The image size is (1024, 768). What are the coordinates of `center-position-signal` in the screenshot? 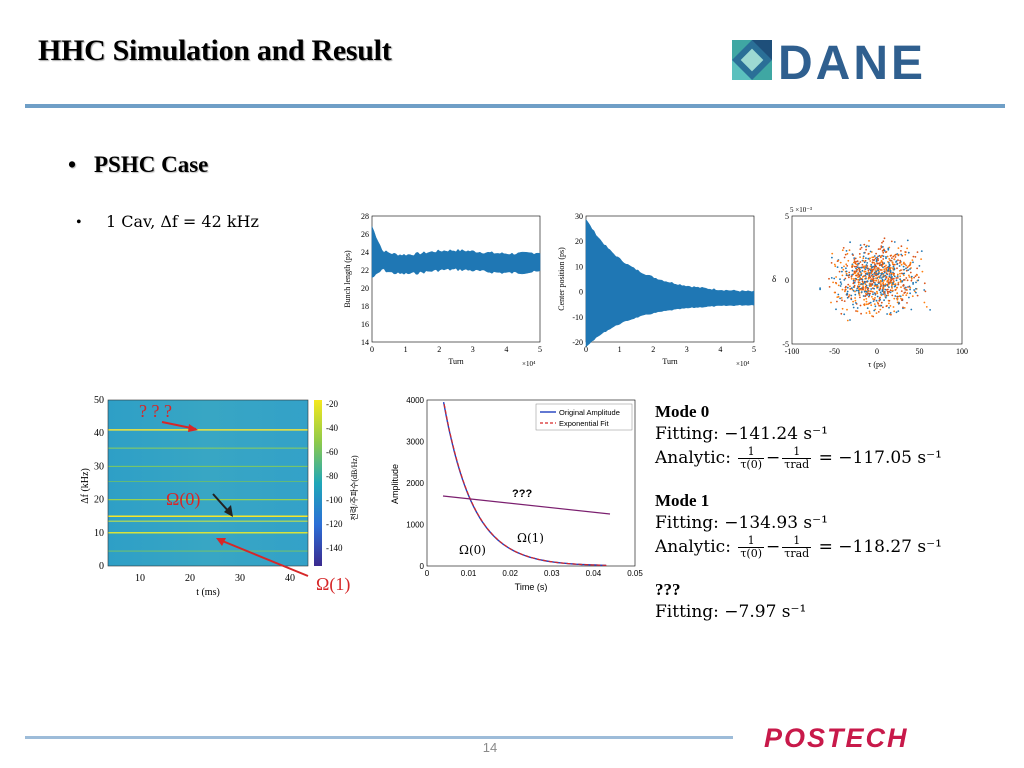 It's located at (670, 283).